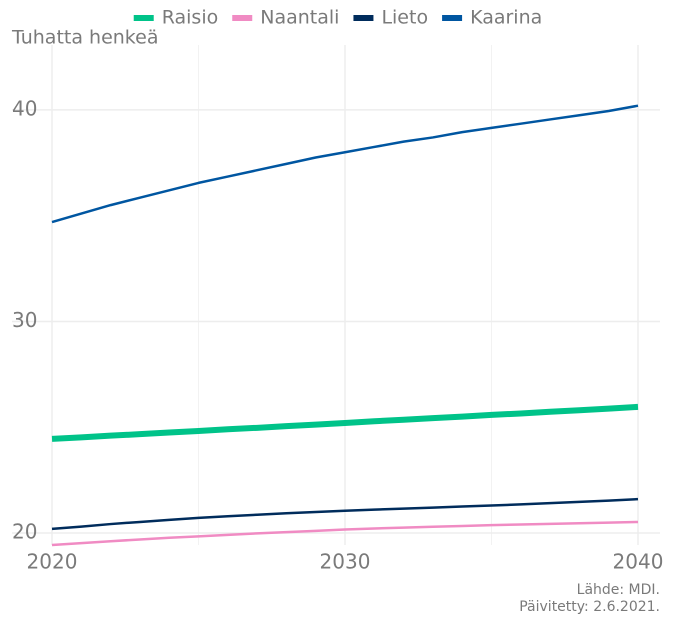 This screenshot has height=617, width=676. I want to click on legend-label: Lieto, so click(404, 18).